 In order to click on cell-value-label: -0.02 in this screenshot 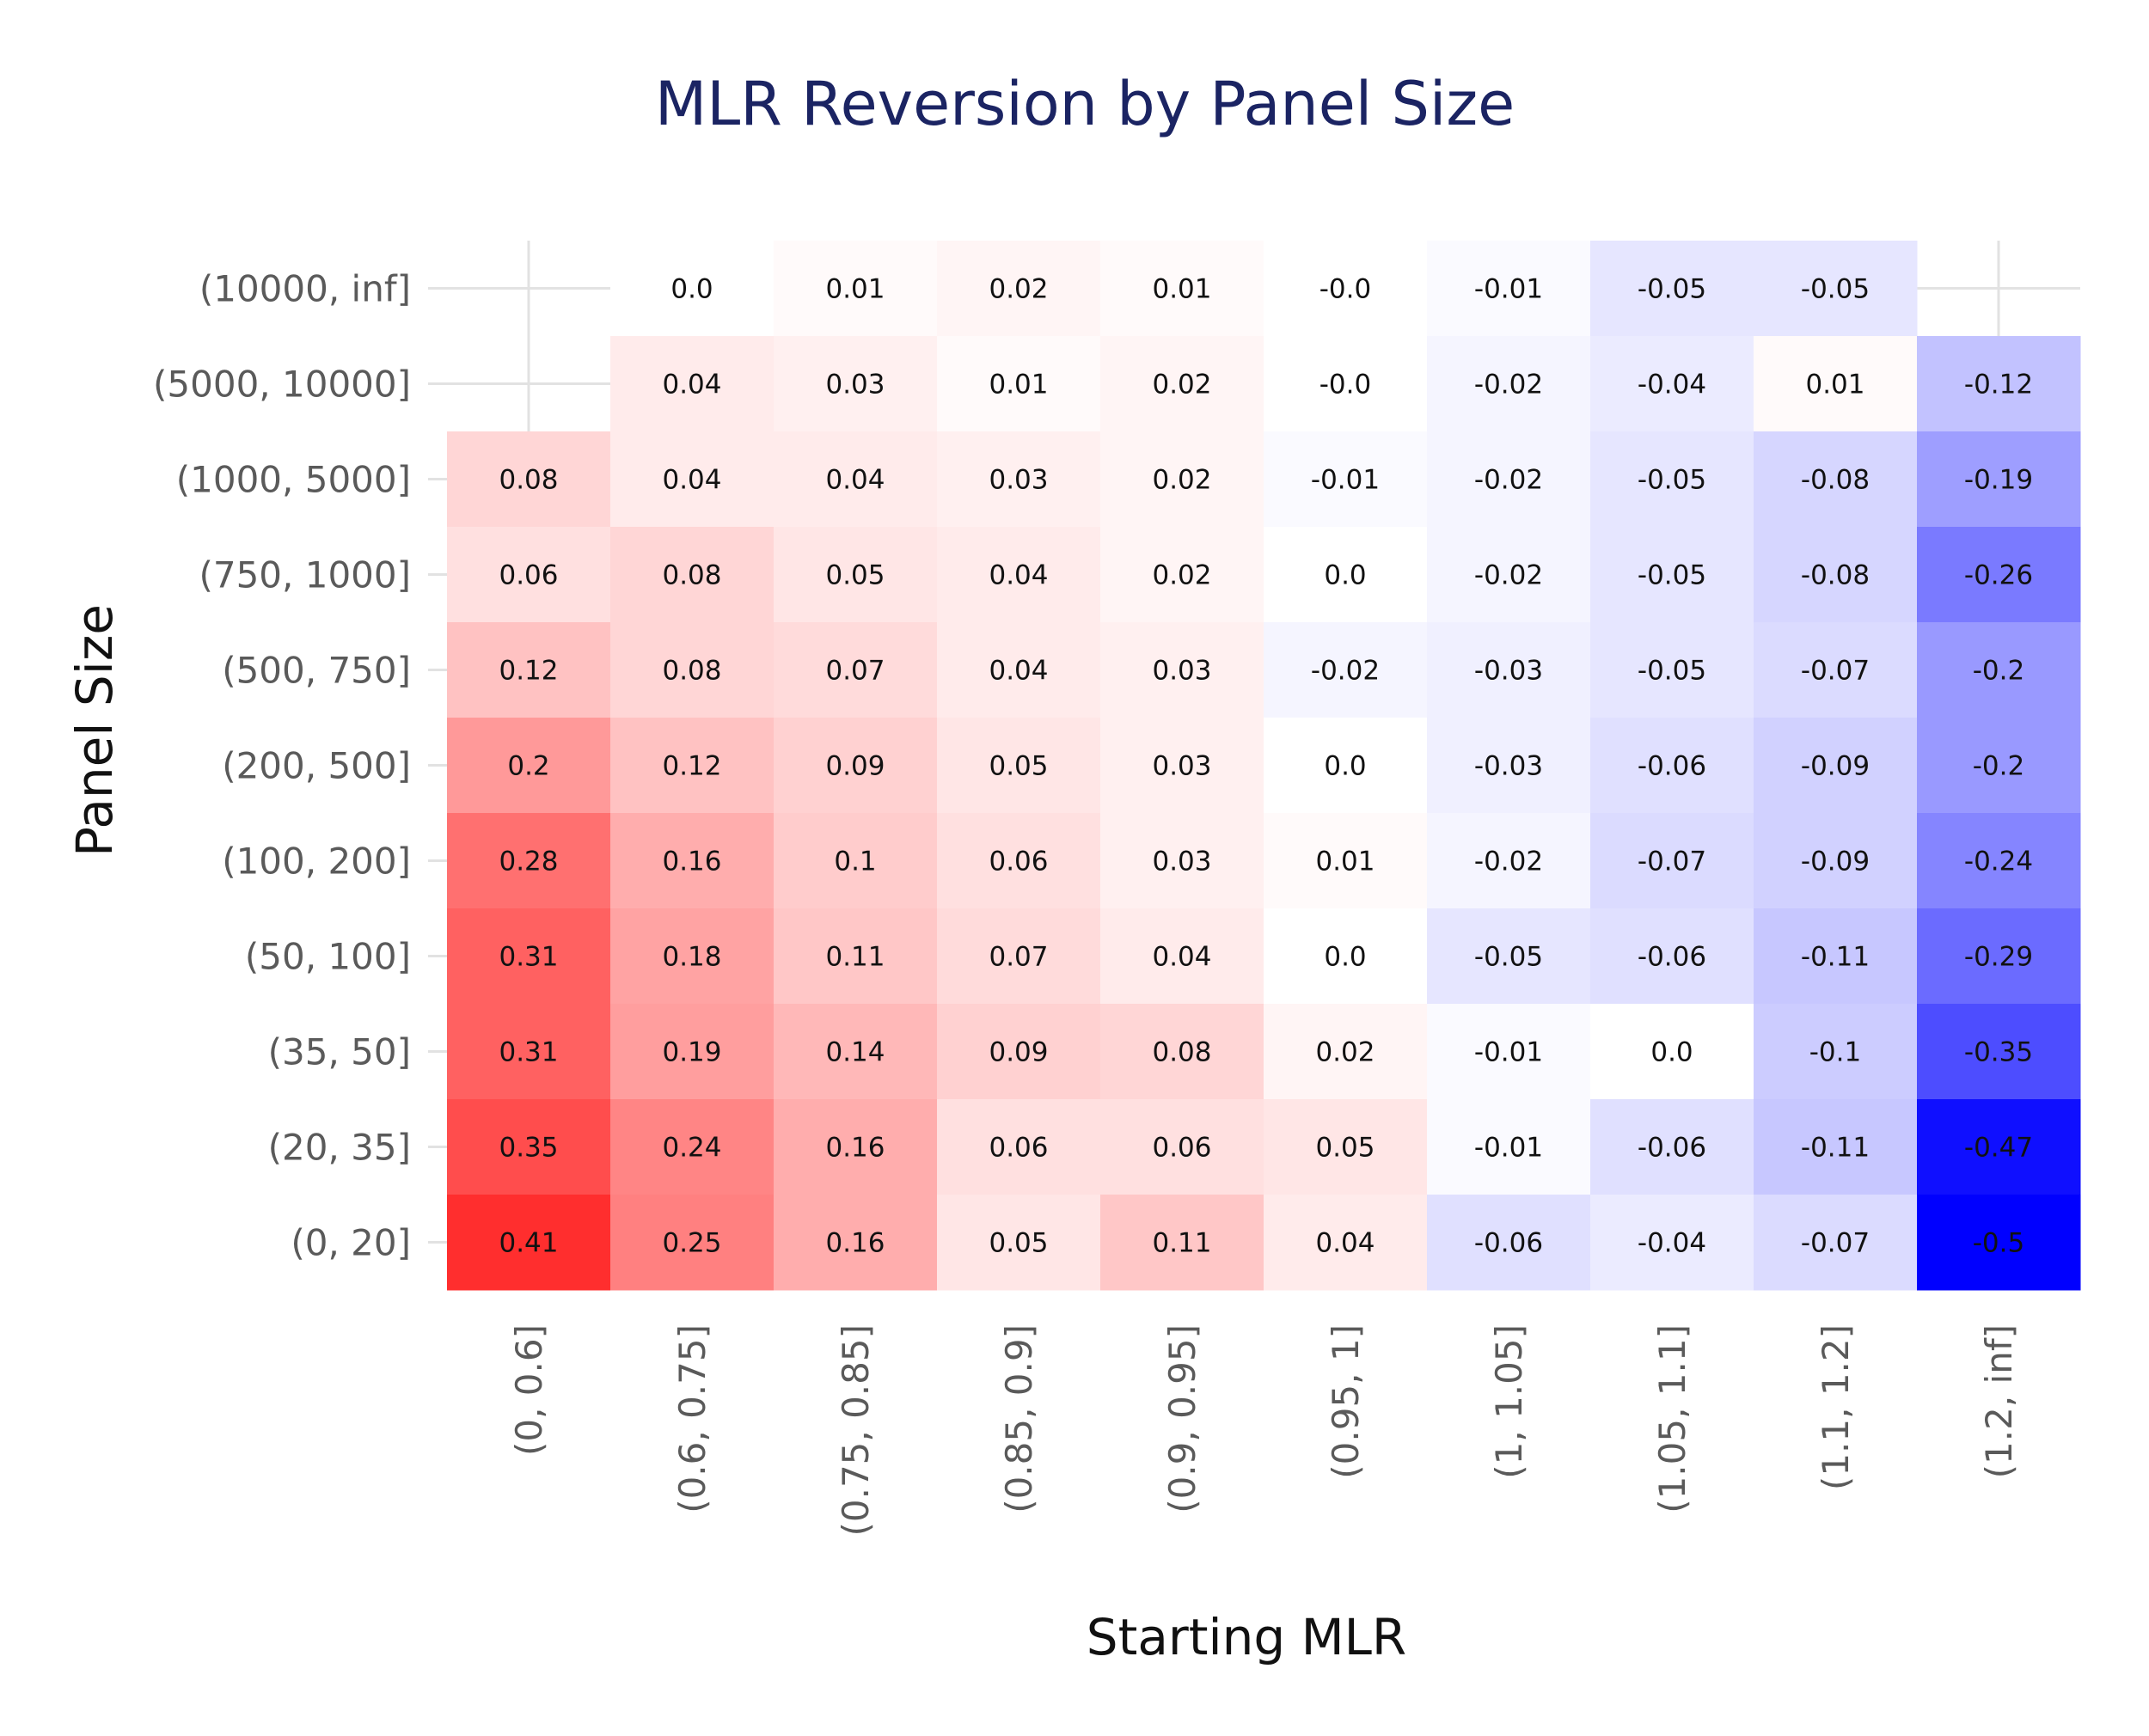, I will do `click(1508, 862)`.